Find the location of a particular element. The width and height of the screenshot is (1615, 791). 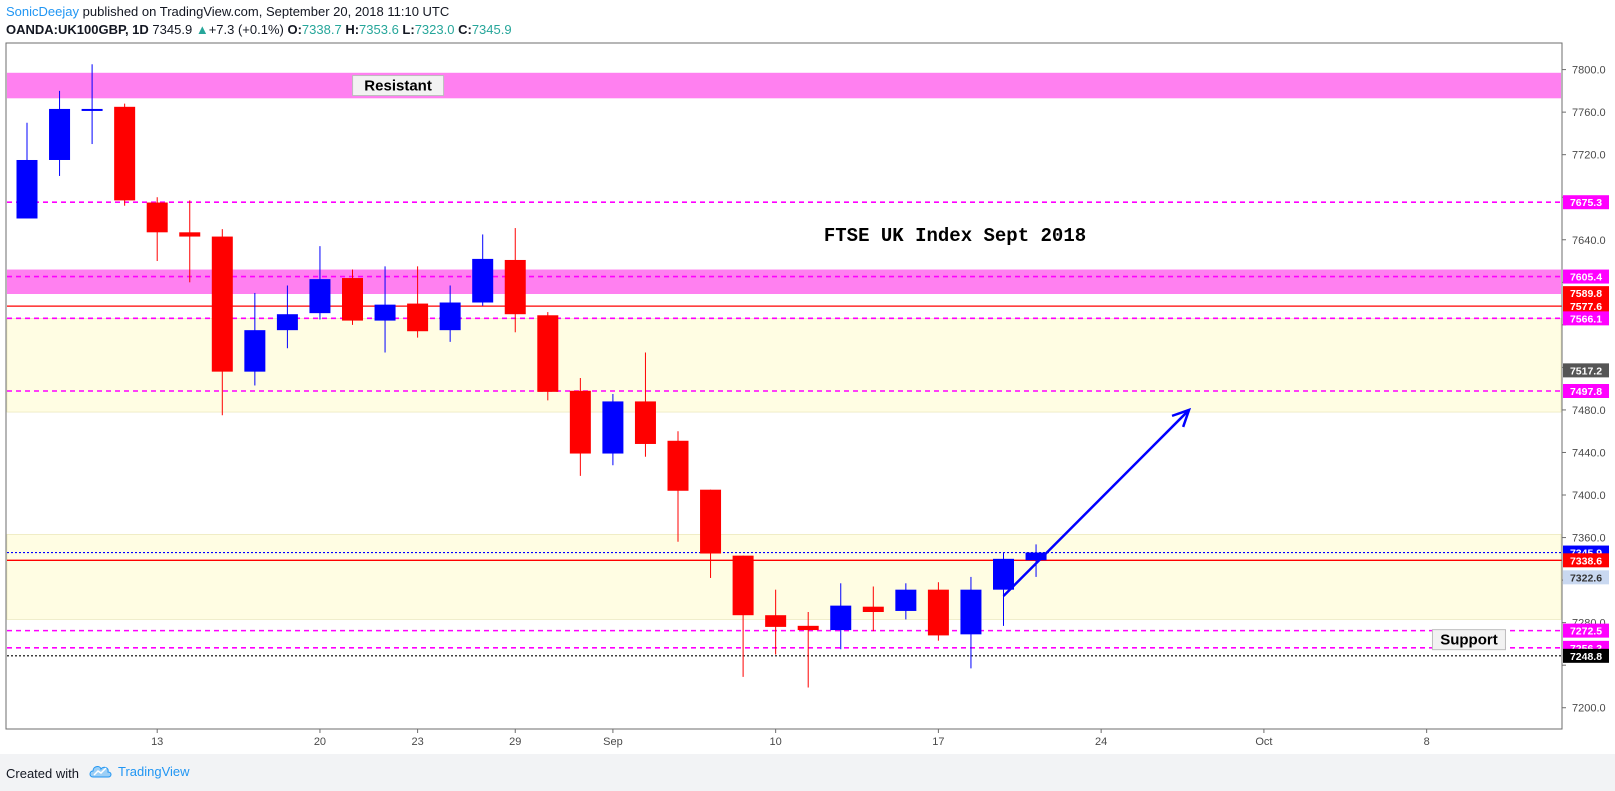

price-tick-label: 7200.0 is located at coordinates (1589, 709).